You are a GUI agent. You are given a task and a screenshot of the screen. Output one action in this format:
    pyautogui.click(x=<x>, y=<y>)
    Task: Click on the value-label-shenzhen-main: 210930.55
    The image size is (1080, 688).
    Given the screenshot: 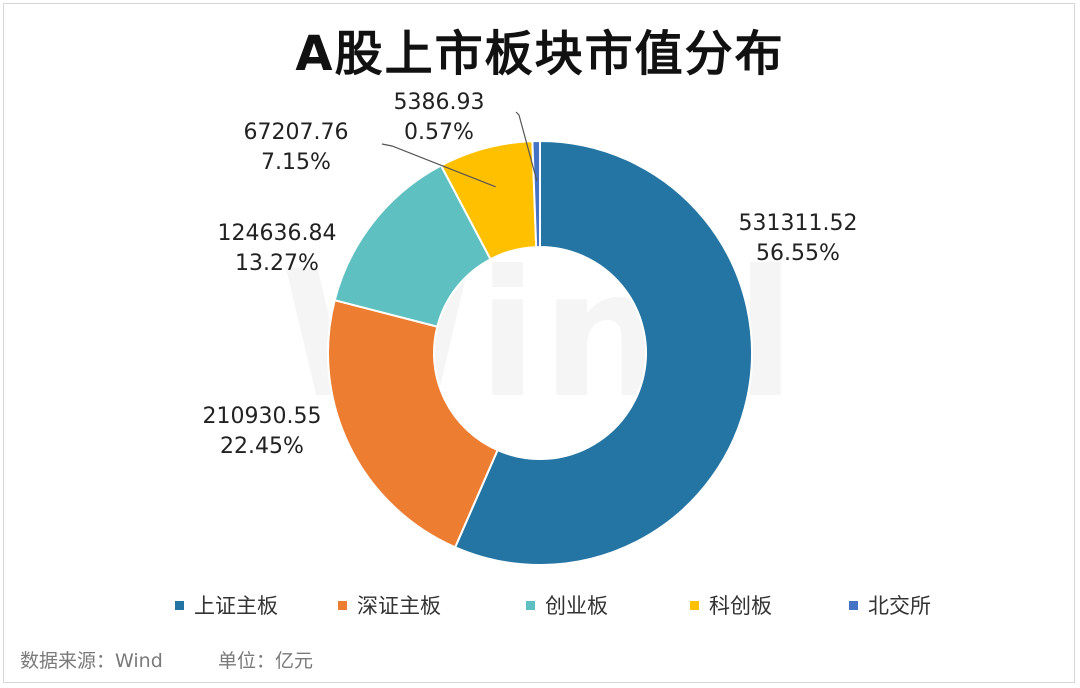 What is the action you would take?
    pyautogui.click(x=262, y=416)
    